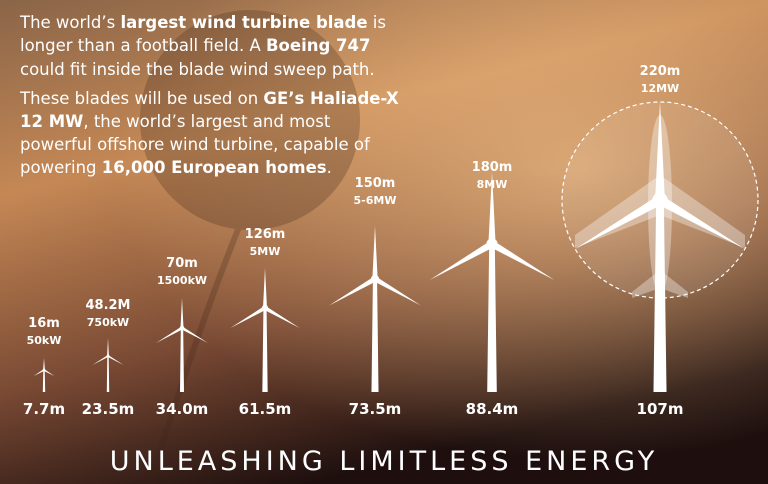 Image resolution: width=768 pixels, height=484 pixels. What do you see at coordinates (243, 22) in the screenshot?
I see `intro-run: largest wind turbine blade` at bounding box center [243, 22].